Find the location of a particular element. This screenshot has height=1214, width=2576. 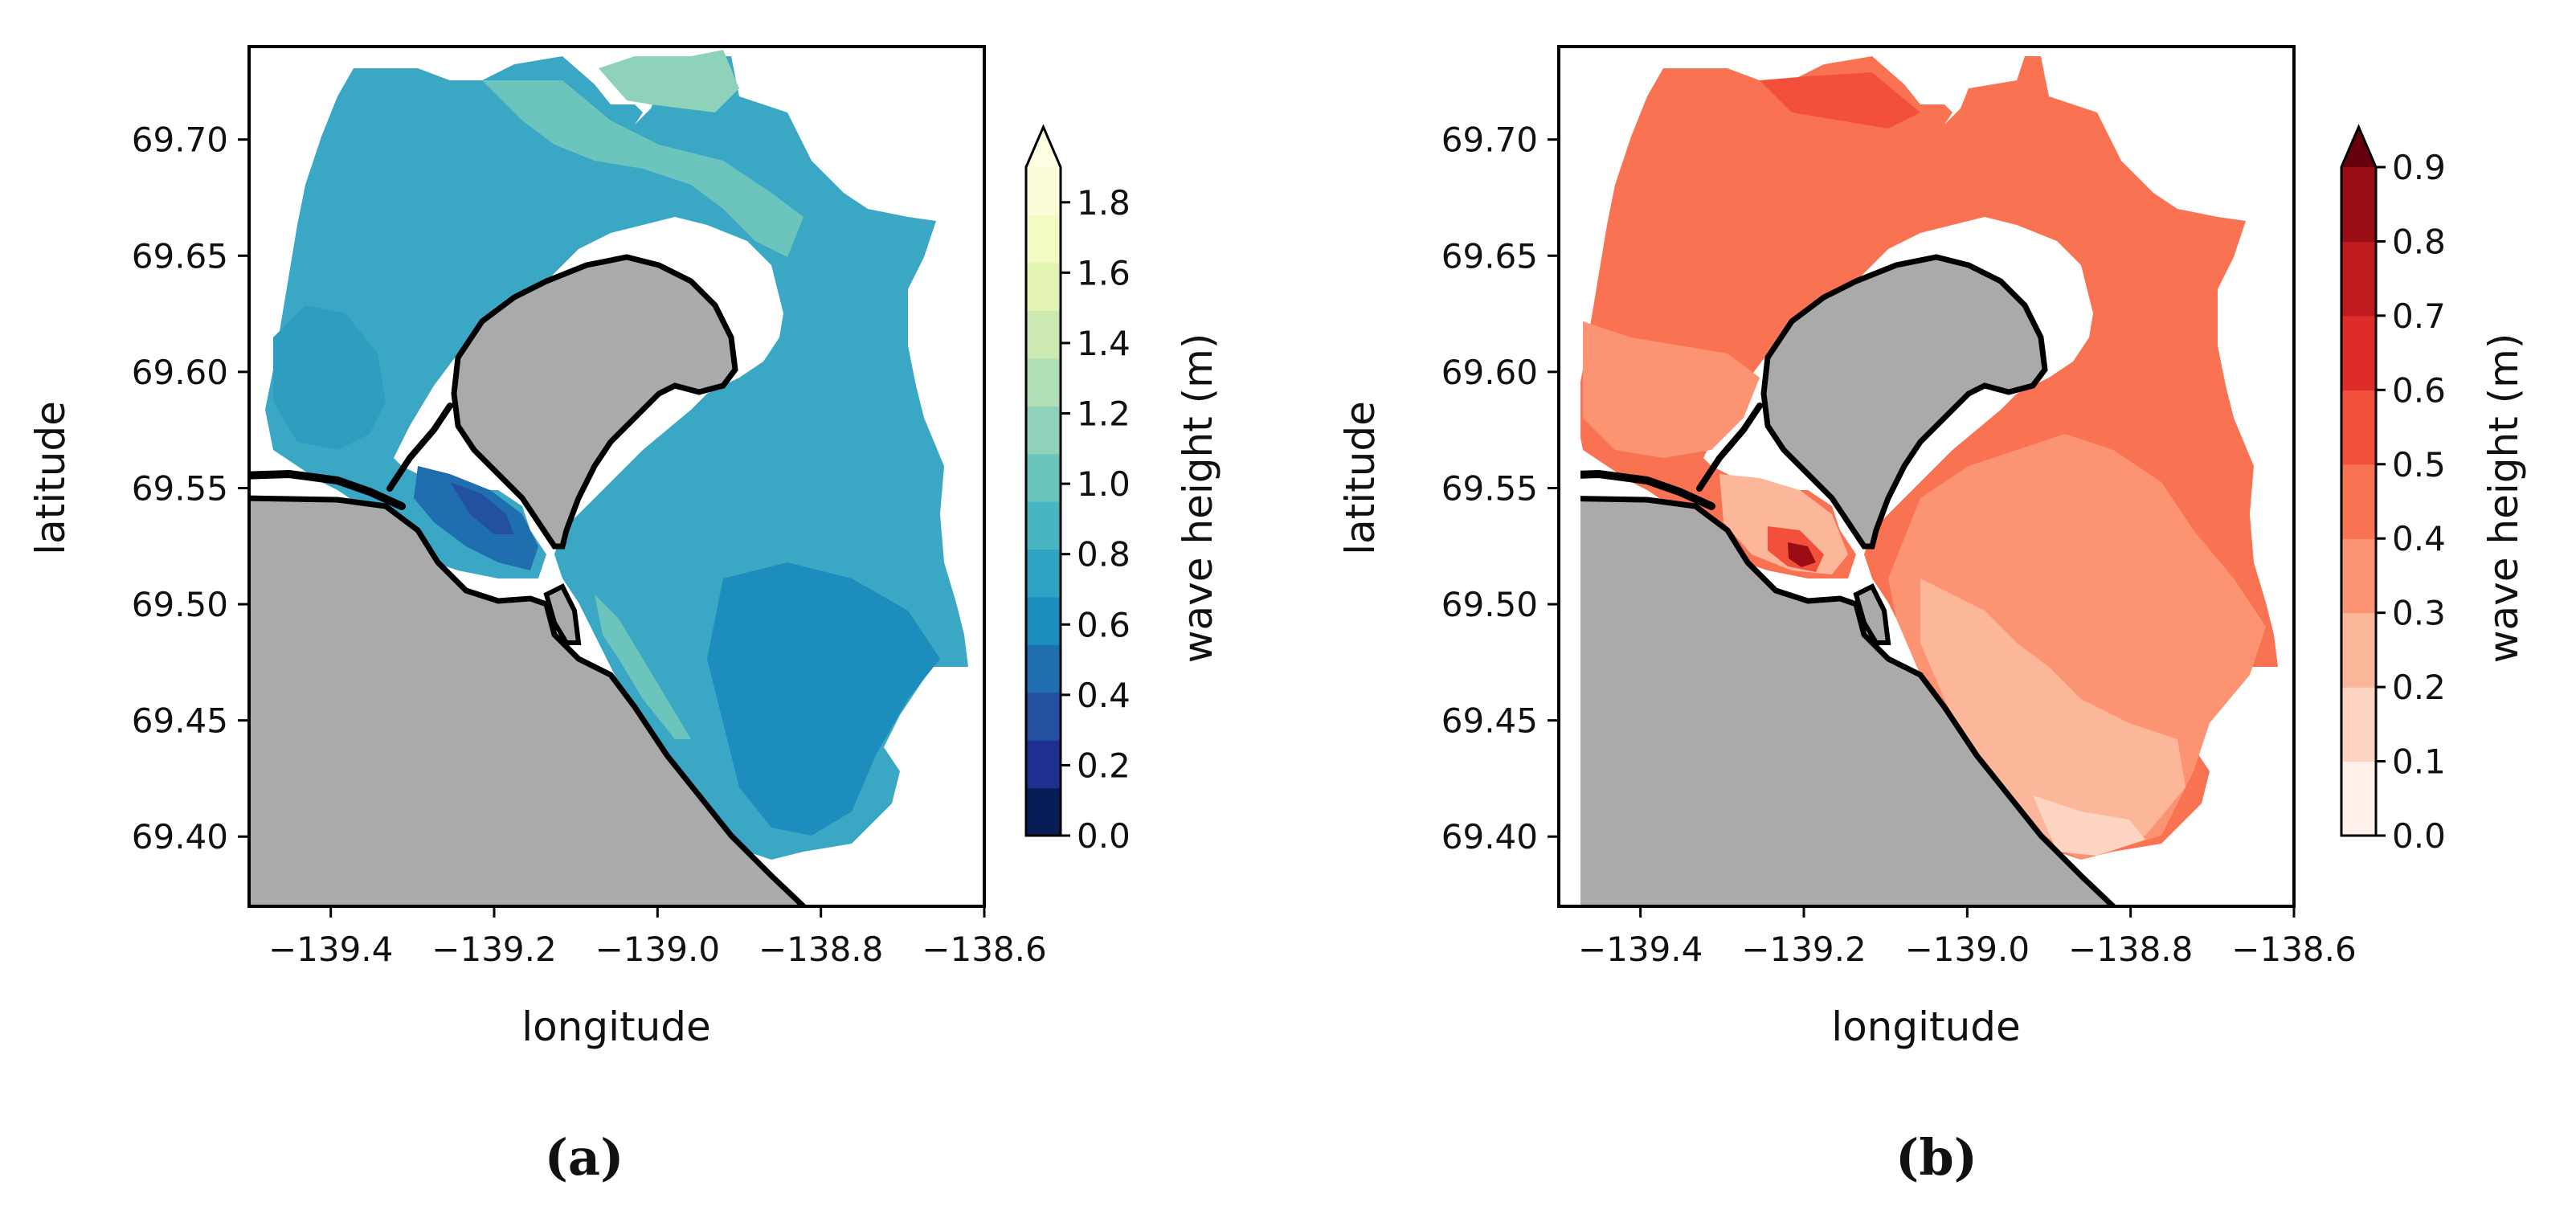

high-wave-patch-a is located at coordinates (669, 81).